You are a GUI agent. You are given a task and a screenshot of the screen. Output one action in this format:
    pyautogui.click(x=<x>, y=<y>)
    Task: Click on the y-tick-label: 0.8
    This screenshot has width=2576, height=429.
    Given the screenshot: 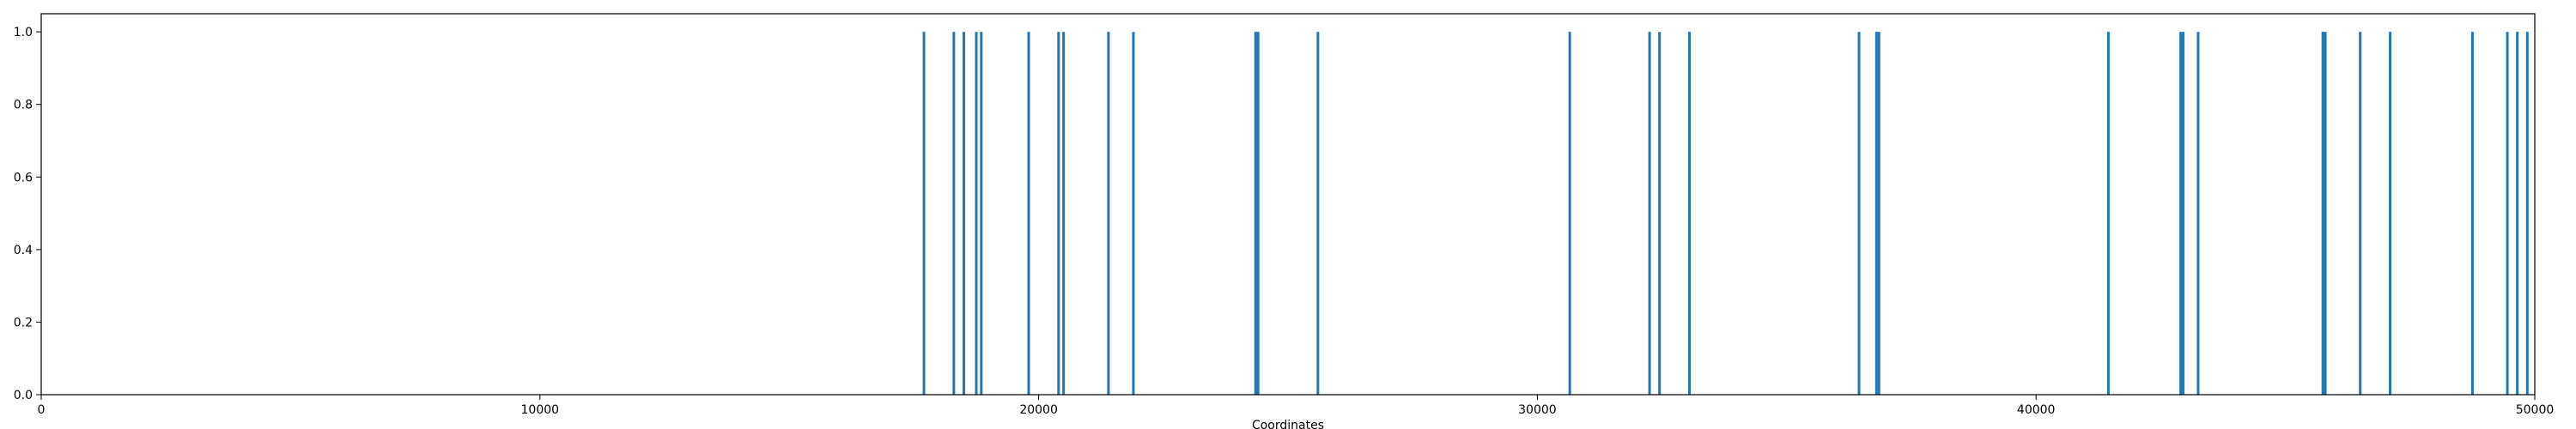 What is the action you would take?
    pyautogui.click(x=23, y=105)
    